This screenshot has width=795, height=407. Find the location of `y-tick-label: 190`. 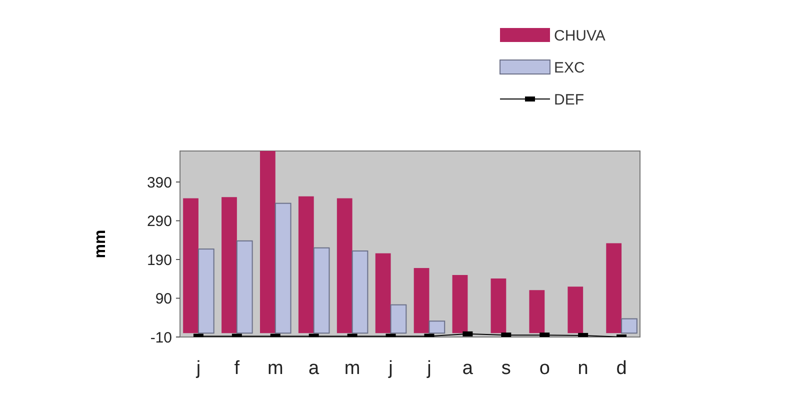

y-tick-label: 190 is located at coordinates (159, 260).